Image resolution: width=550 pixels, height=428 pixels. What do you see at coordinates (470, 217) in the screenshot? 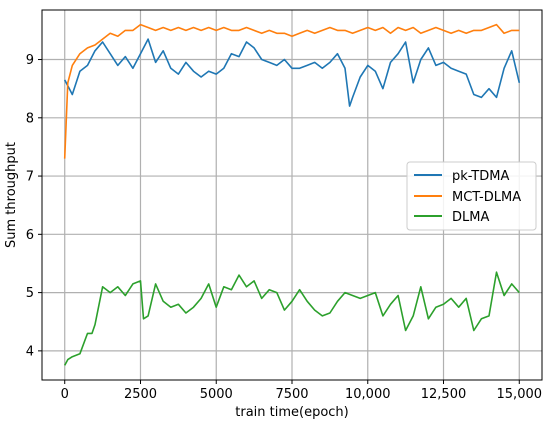
I see `legend-label-dlma: DLMA` at bounding box center [470, 217].